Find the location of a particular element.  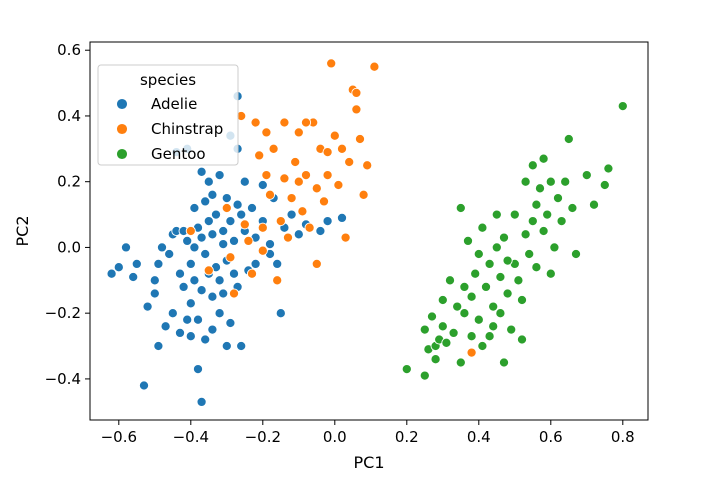

legend-label-adelie: Adelie is located at coordinates (174, 104).